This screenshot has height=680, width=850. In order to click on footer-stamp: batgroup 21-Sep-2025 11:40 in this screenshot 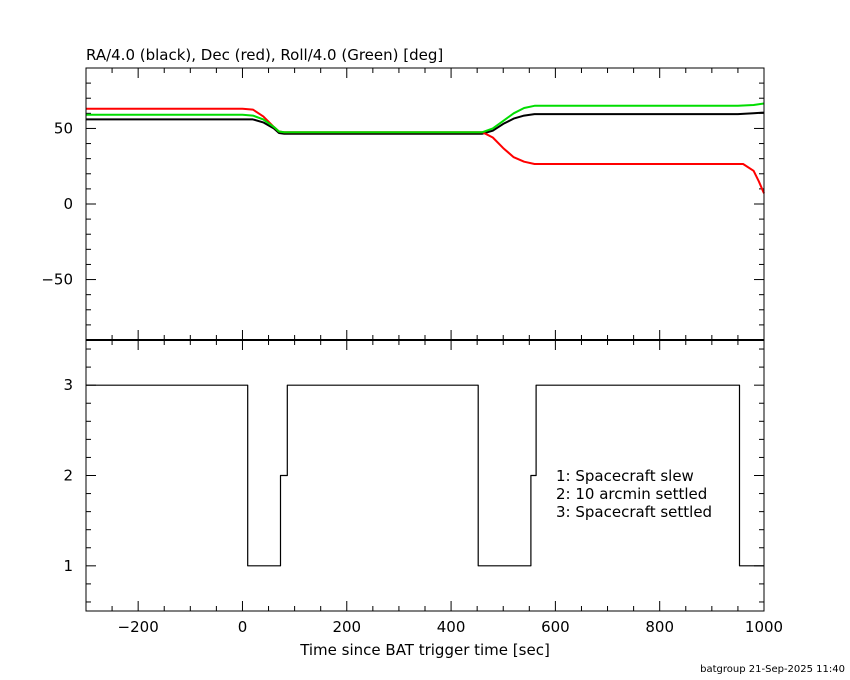, I will do `click(772, 669)`.